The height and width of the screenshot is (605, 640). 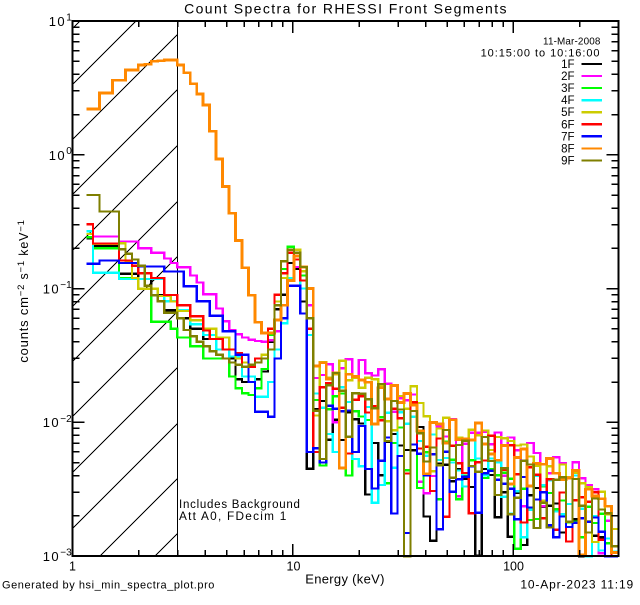 What do you see at coordinates (66, 553) in the screenshot?
I see `svg-text: −3` at bounding box center [66, 553].